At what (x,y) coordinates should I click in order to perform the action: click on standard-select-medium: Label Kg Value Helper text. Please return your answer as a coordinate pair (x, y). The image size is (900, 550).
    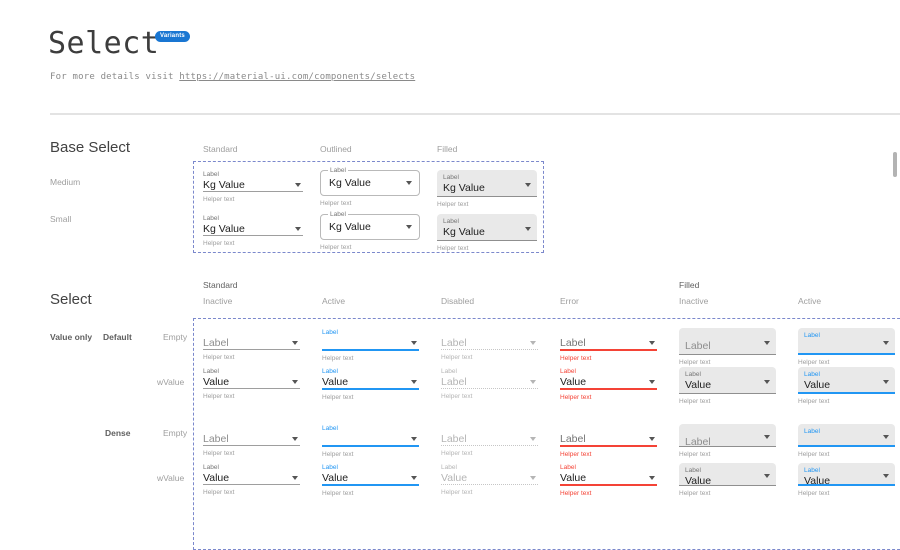
    Looking at the image, I should click on (253, 189).